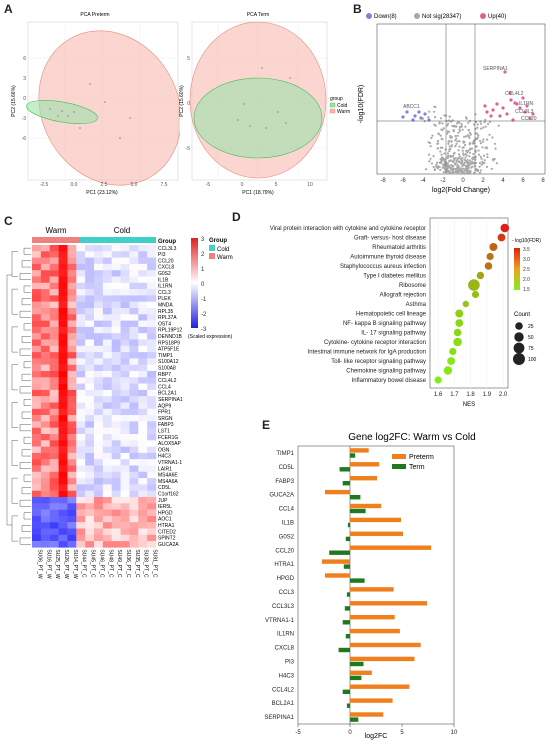 The width and height of the screenshot is (550, 741). Describe the element at coordinates (285, 635) in the screenshot. I see `category-label: IL1RN` at that location.